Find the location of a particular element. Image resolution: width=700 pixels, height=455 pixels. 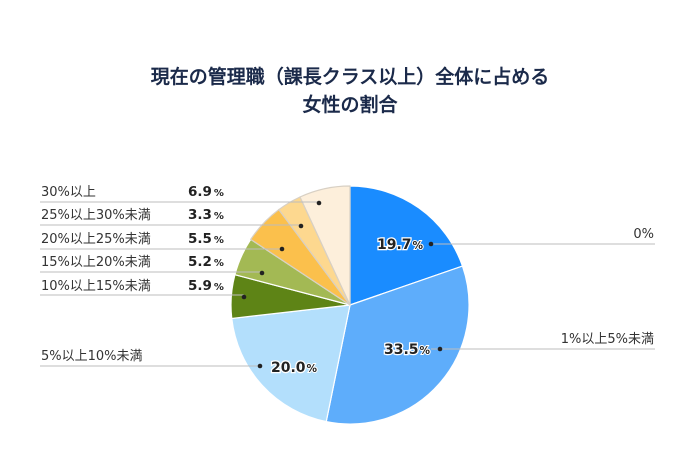

label-20-25: 20%以上25%未満 is located at coordinates (96, 239).